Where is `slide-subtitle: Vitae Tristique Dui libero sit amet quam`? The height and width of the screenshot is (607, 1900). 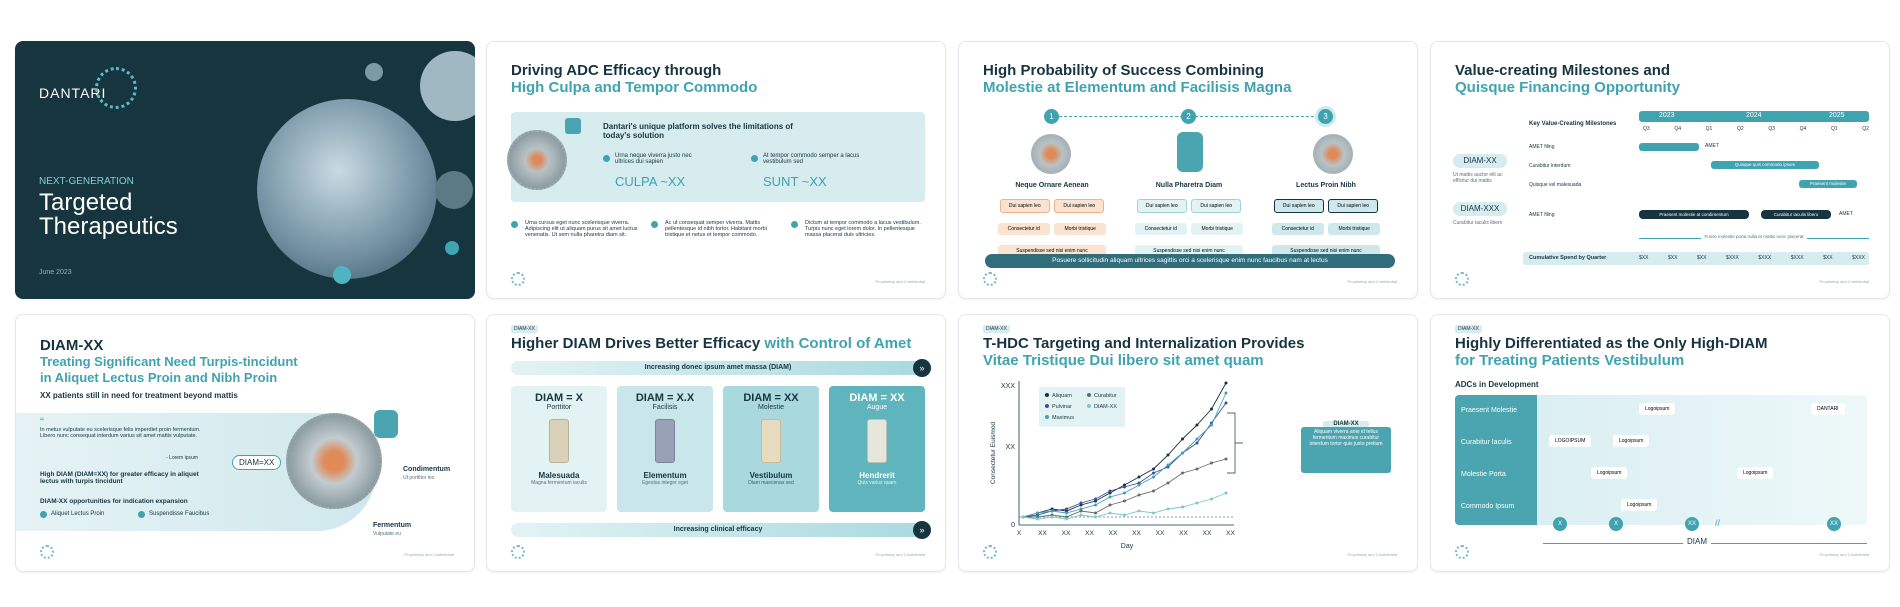
slide-subtitle: Vitae Tristique Dui libero sit amet quam is located at coordinates (1123, 360).